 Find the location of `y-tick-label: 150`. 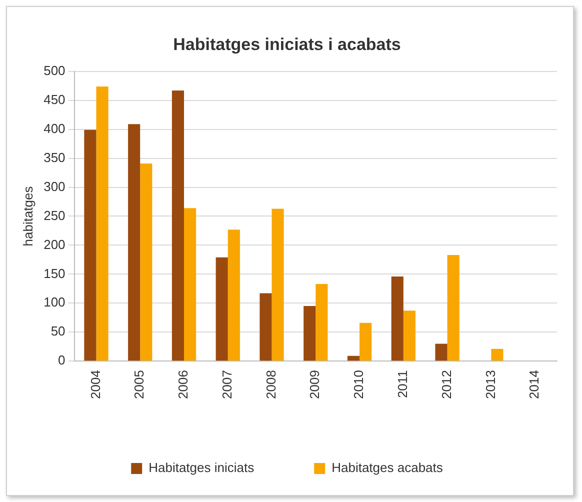

y-tick-label: 150 is located at coordinates (55, 273).